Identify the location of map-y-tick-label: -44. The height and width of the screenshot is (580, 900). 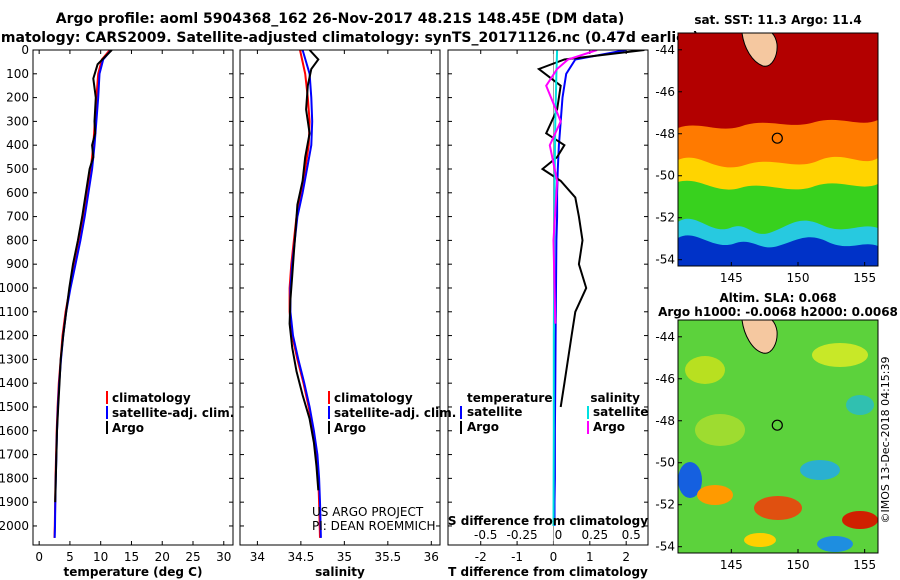
(665, 337).